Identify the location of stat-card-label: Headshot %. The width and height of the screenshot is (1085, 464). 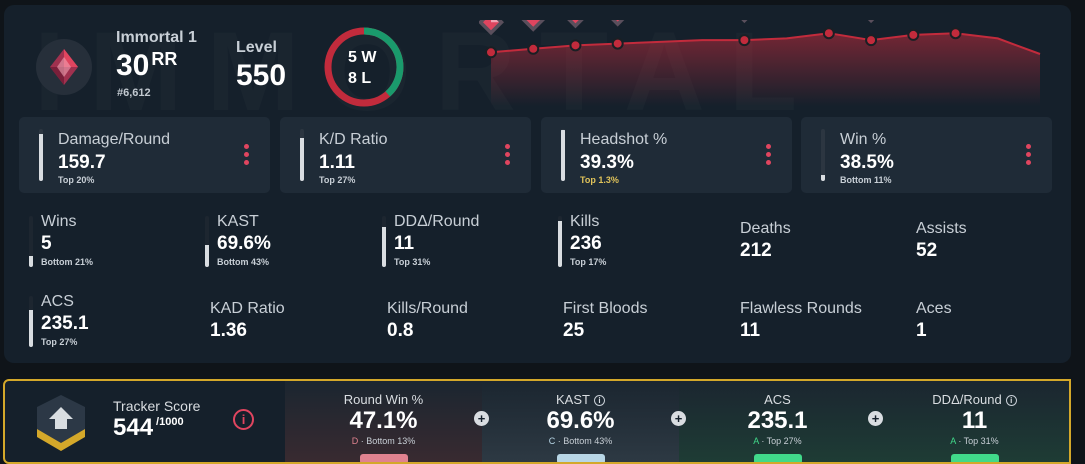
(624, 139).